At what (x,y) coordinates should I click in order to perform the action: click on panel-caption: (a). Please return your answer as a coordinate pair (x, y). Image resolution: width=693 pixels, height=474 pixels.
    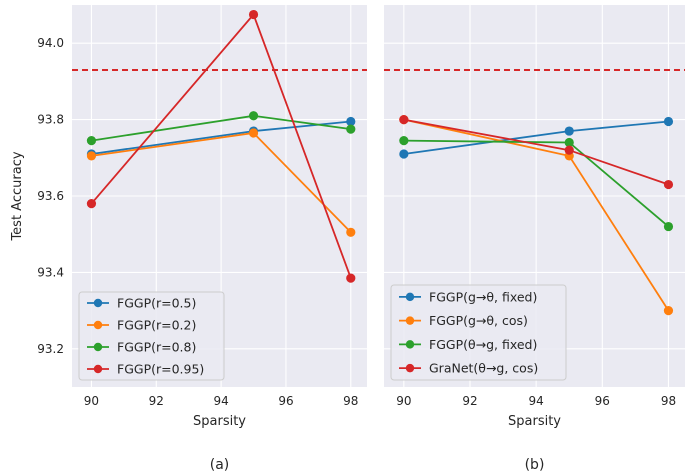
    Looking at the image, I should click on (220, 465).